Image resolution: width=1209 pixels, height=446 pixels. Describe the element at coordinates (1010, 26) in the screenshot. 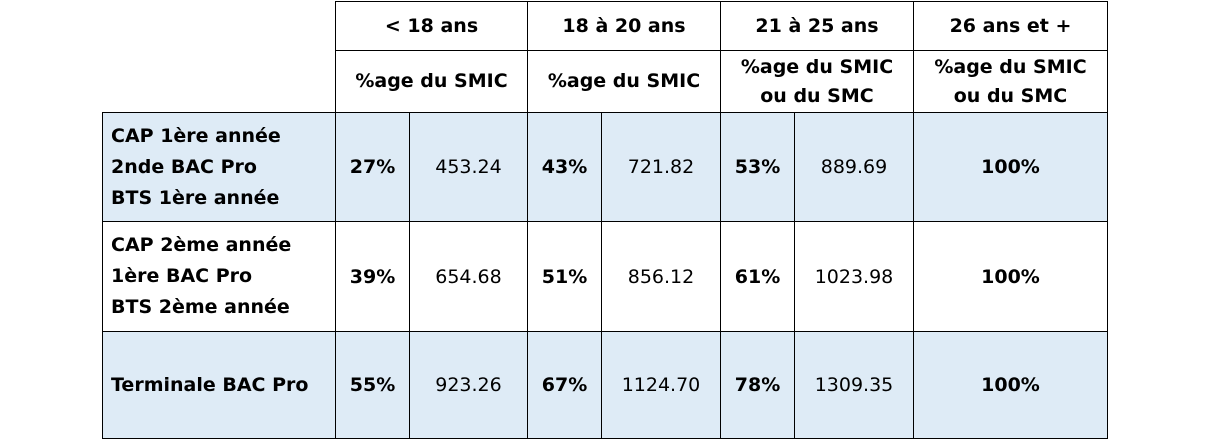

I see `header-age-26-plus: 26 ans et +` at that location.